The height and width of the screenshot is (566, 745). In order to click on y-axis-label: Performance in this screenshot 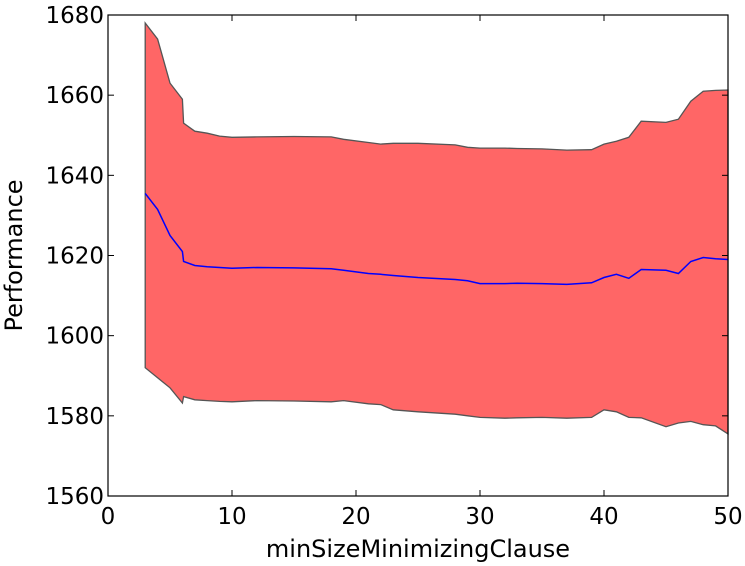, I will do `click(14, 255)`.